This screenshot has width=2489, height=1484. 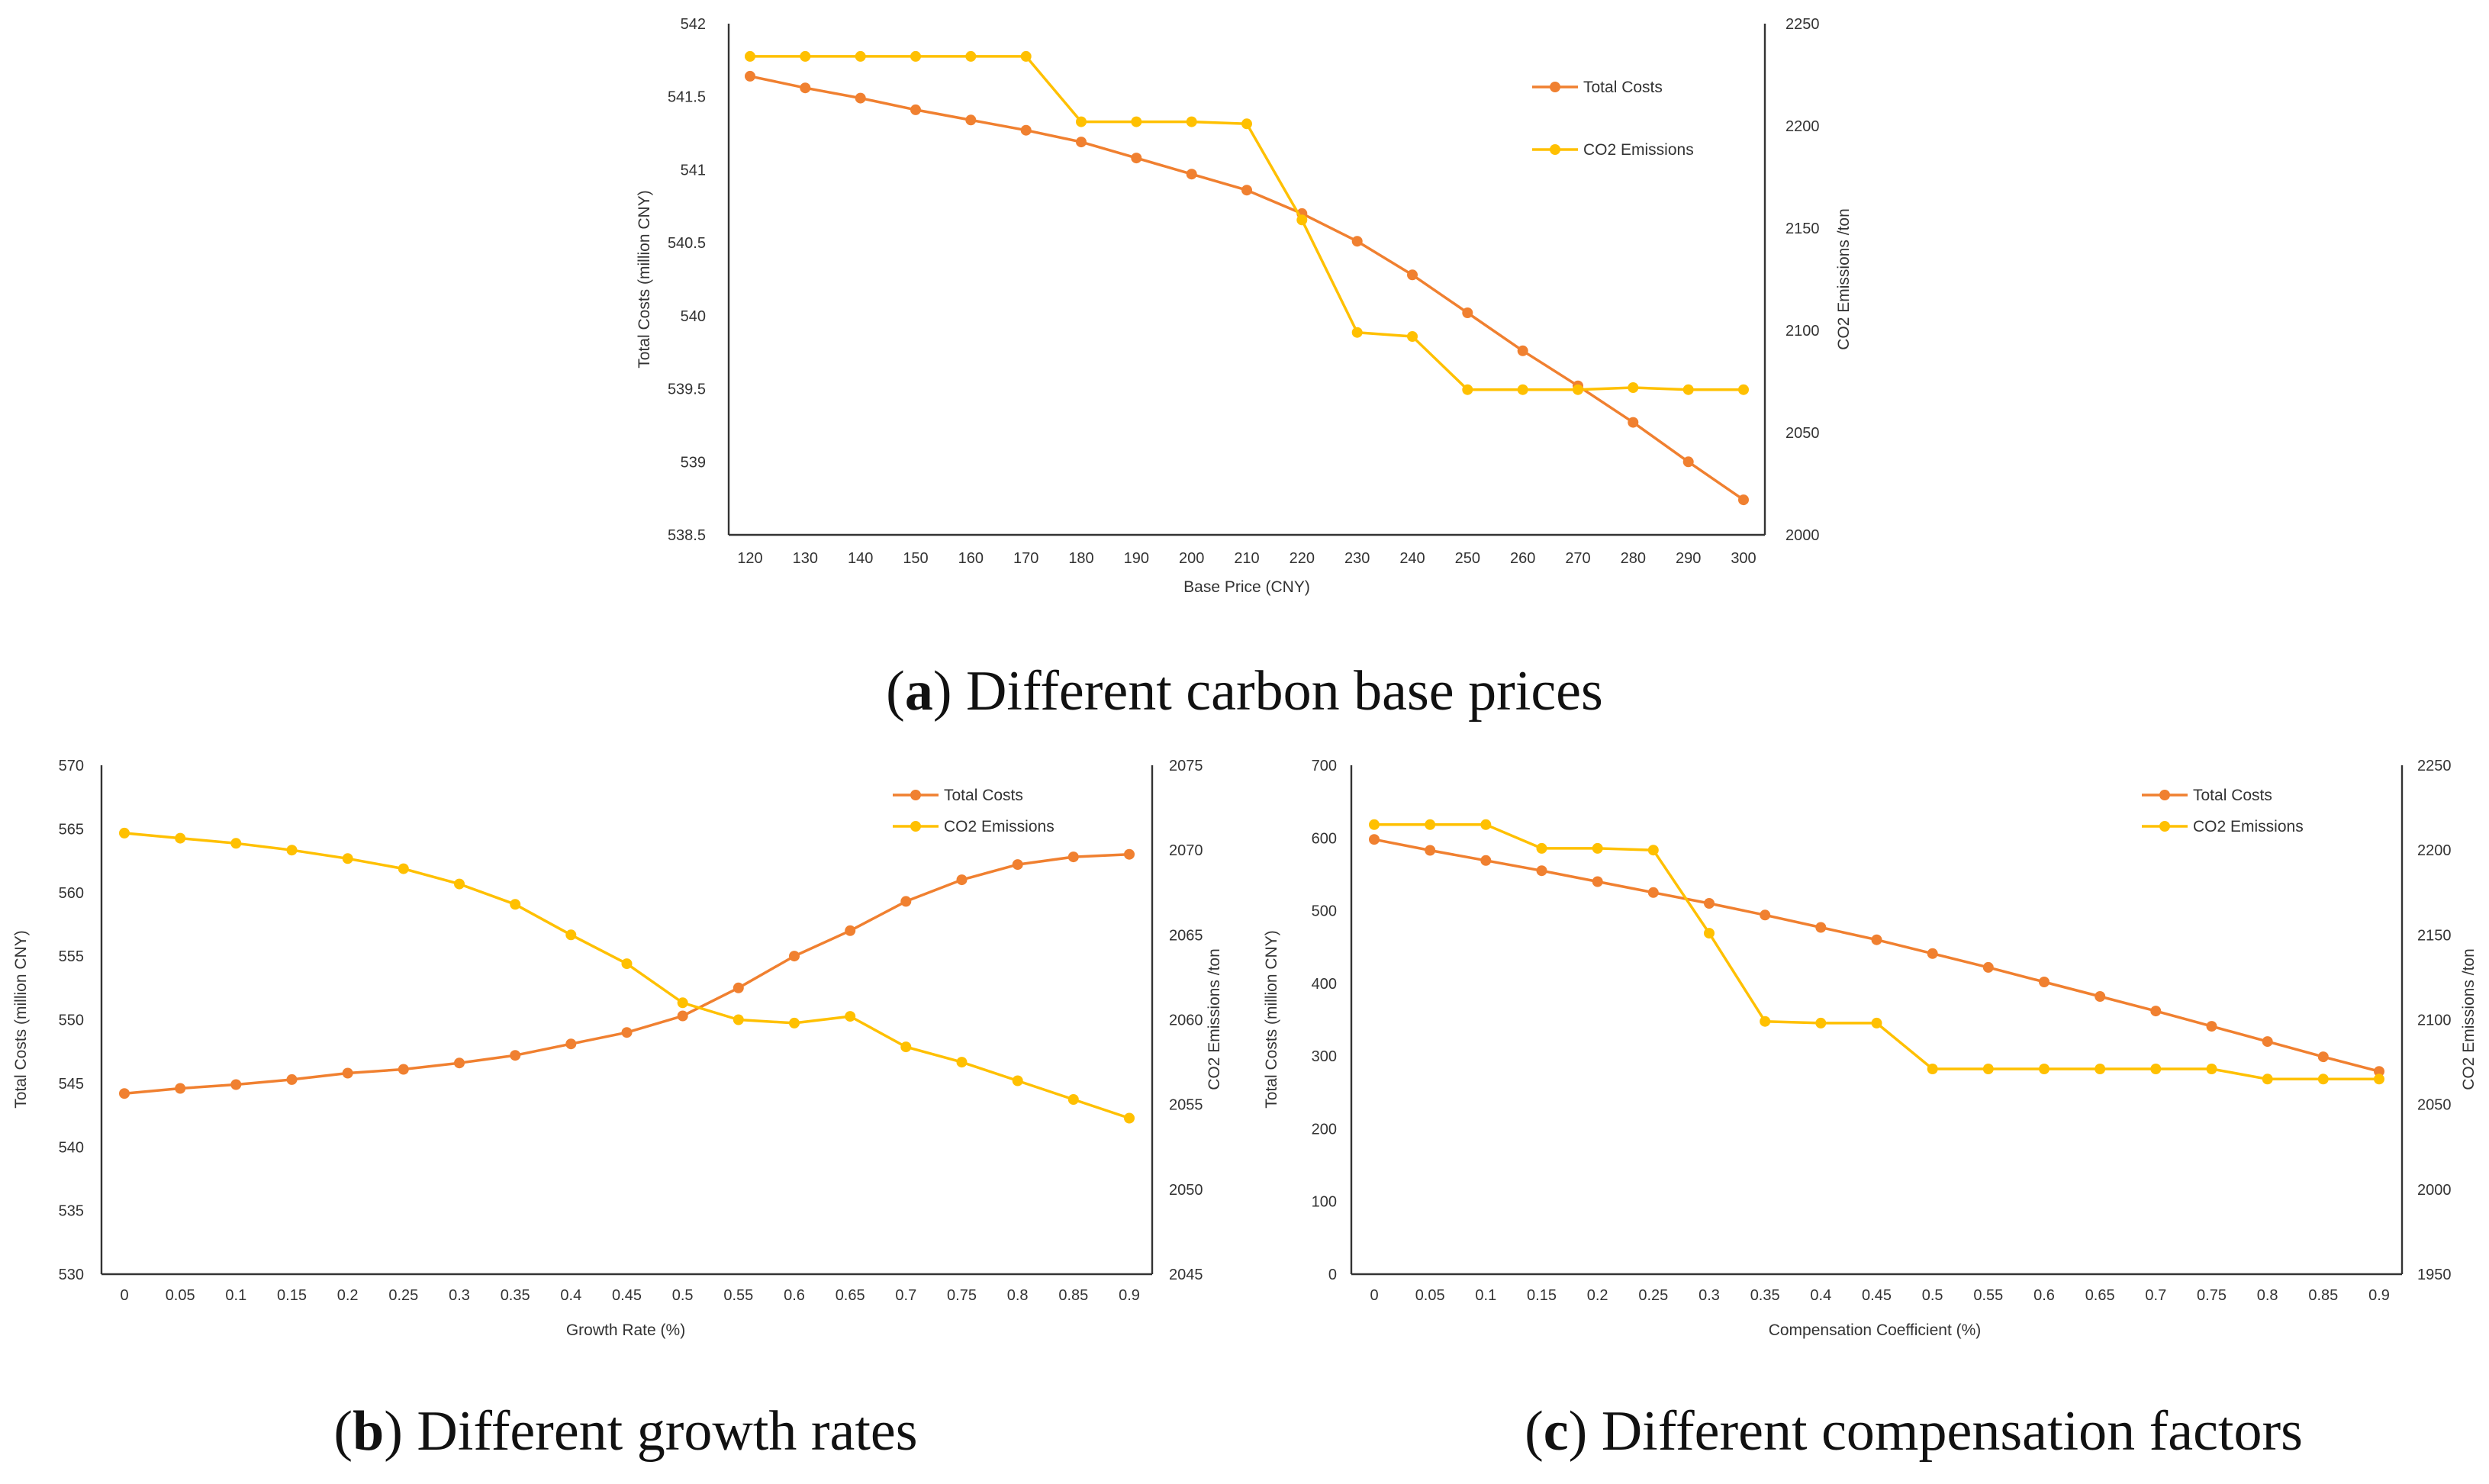 What do you see at coordinates (71, 1211) in the screenshot?
I see `left-tick-label: 535` at bounding box center [71, 1211].